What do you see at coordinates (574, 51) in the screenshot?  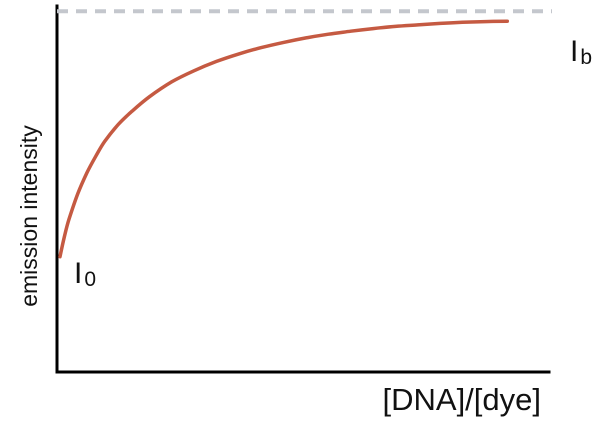 I see `bound-intensity-symbol: I` at bounding box center [574, 51].